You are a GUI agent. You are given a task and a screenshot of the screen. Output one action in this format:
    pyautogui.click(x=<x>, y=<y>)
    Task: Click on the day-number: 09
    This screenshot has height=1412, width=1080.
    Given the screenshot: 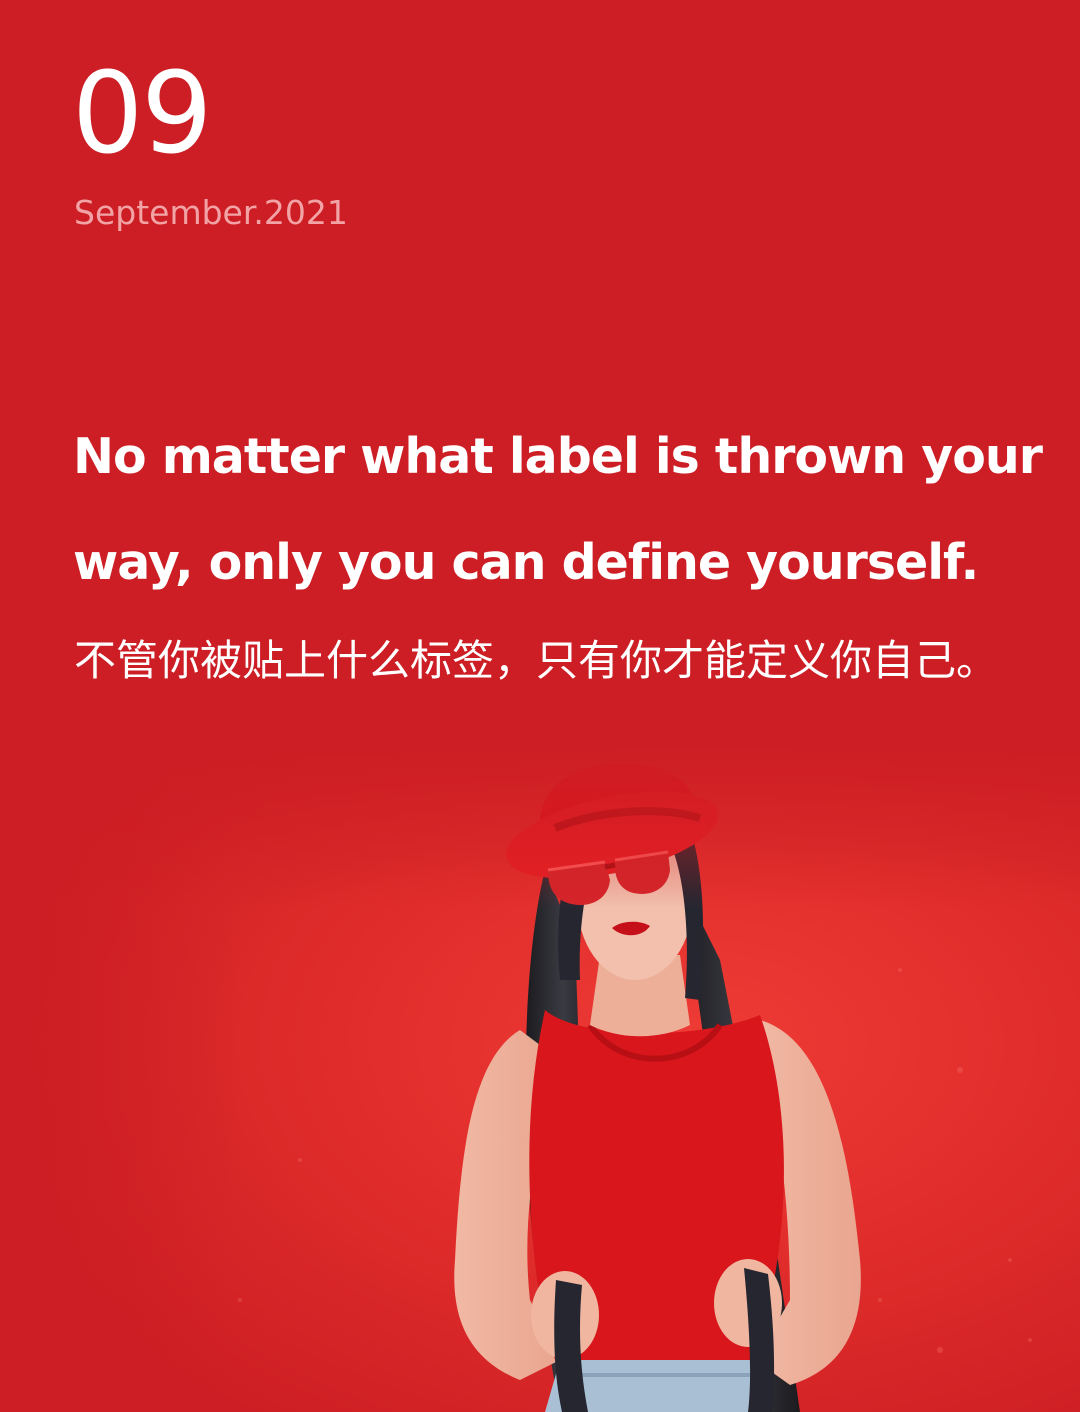 What is the action you would take?
    pyautogui.click(x=142, y=114)
    